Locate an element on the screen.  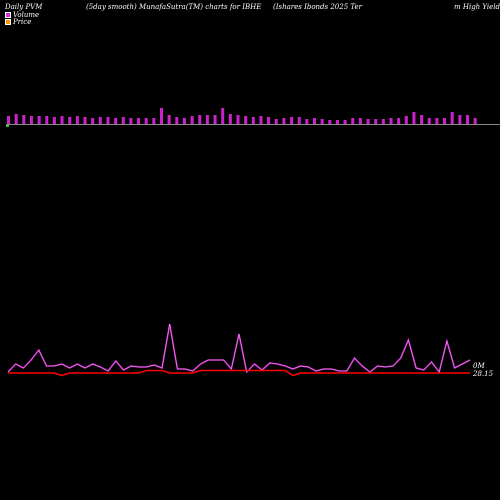
fund-name-part1: (Ishares Ibonds 2025 Ter is located at coordinates (317, 7).